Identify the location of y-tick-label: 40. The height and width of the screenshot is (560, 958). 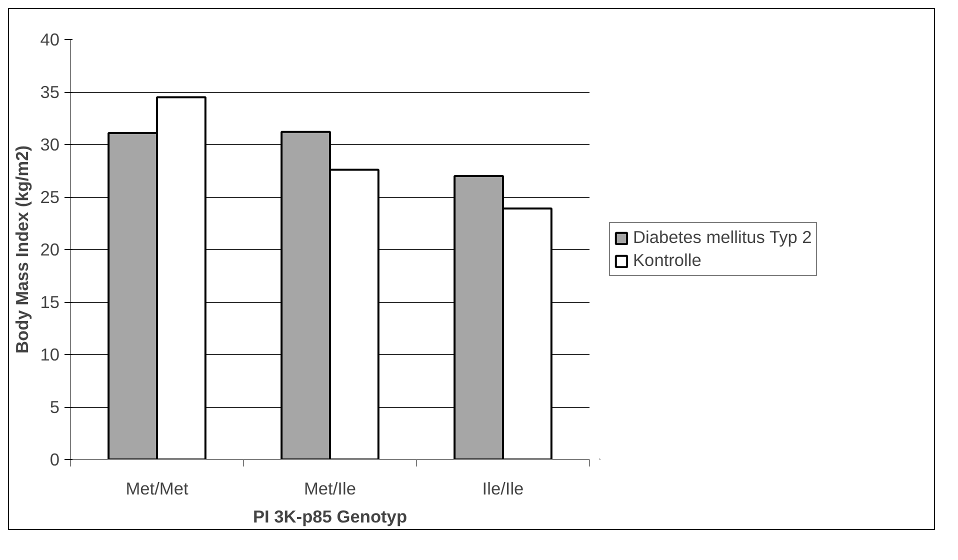
(50, 40).